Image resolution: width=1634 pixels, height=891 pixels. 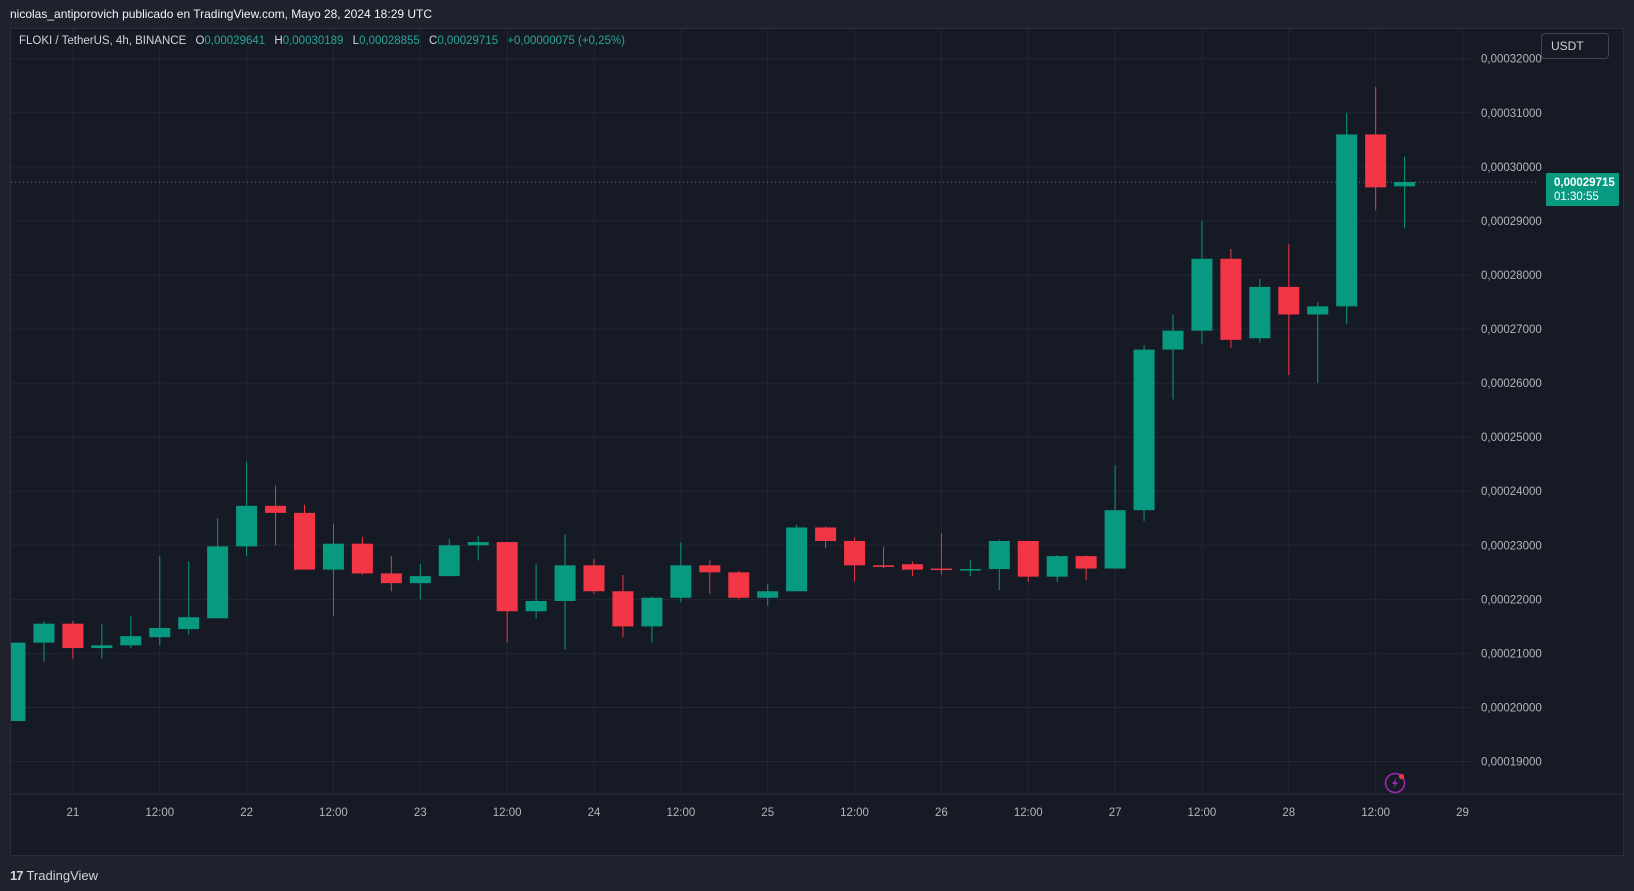 I want to click on lightning-alert-icon, so click(x=1395, y=783).